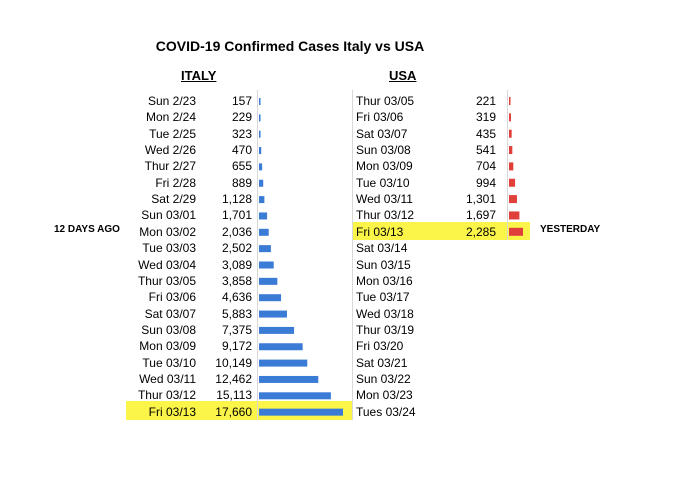  What do you see at coordinates (382, 362) in the screenshot?
I see `usa-date-label: Sat 03/21` at bounding box center [382, 362].